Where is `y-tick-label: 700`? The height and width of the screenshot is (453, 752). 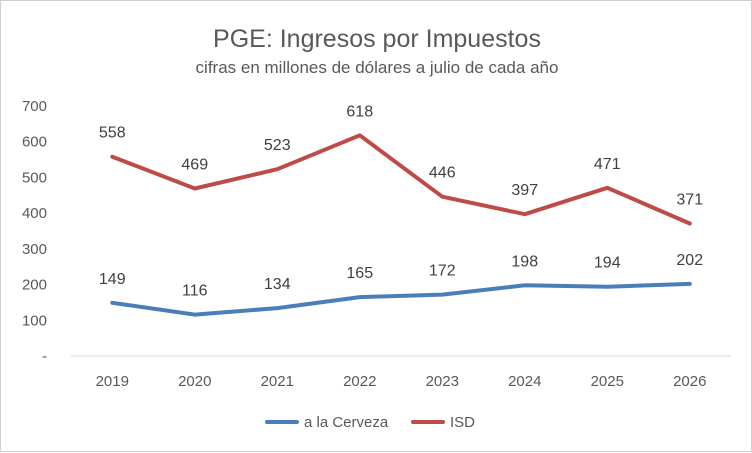
y-tick-label: 700 is located at coordinates (34, 106).